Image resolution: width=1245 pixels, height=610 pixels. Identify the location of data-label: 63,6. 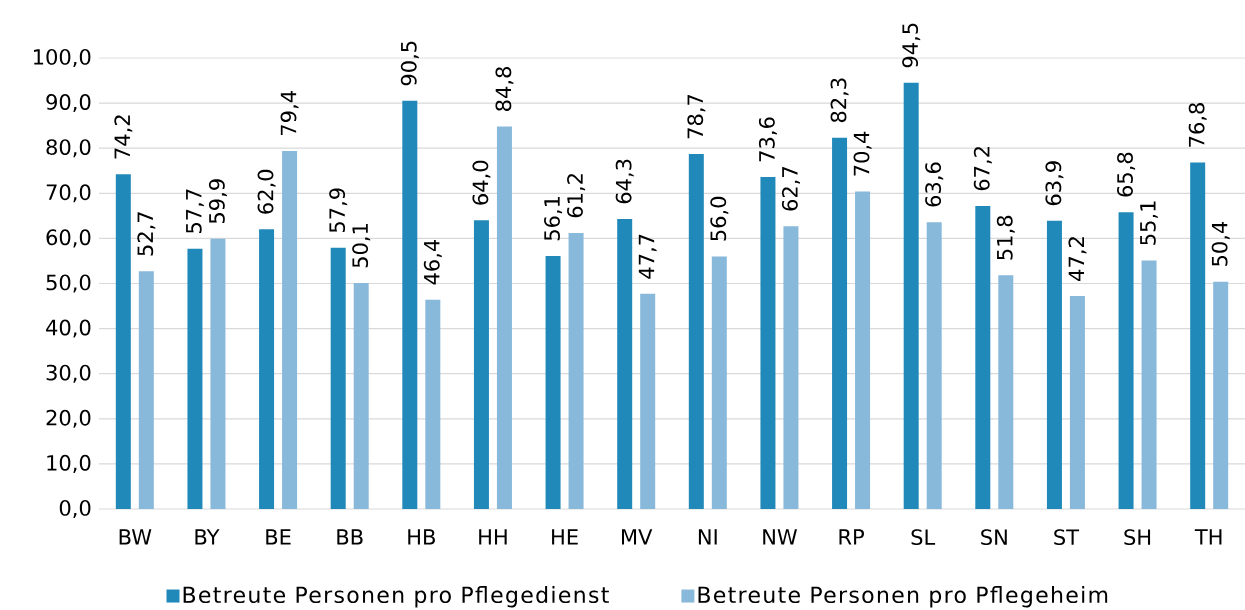
(934, 184).